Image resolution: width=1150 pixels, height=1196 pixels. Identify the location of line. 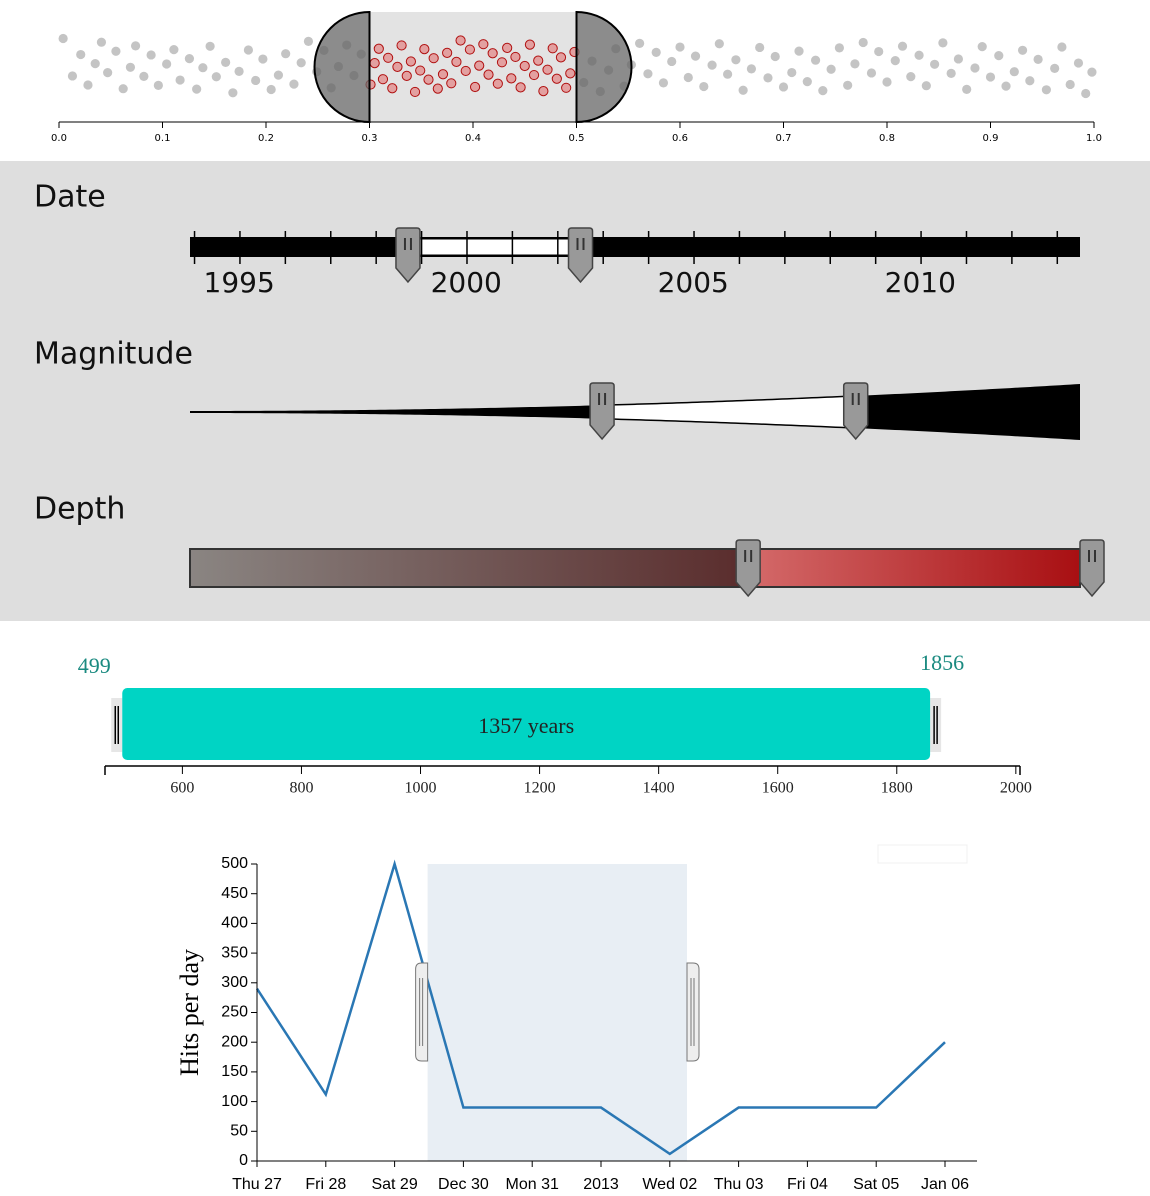
(600, 1007).